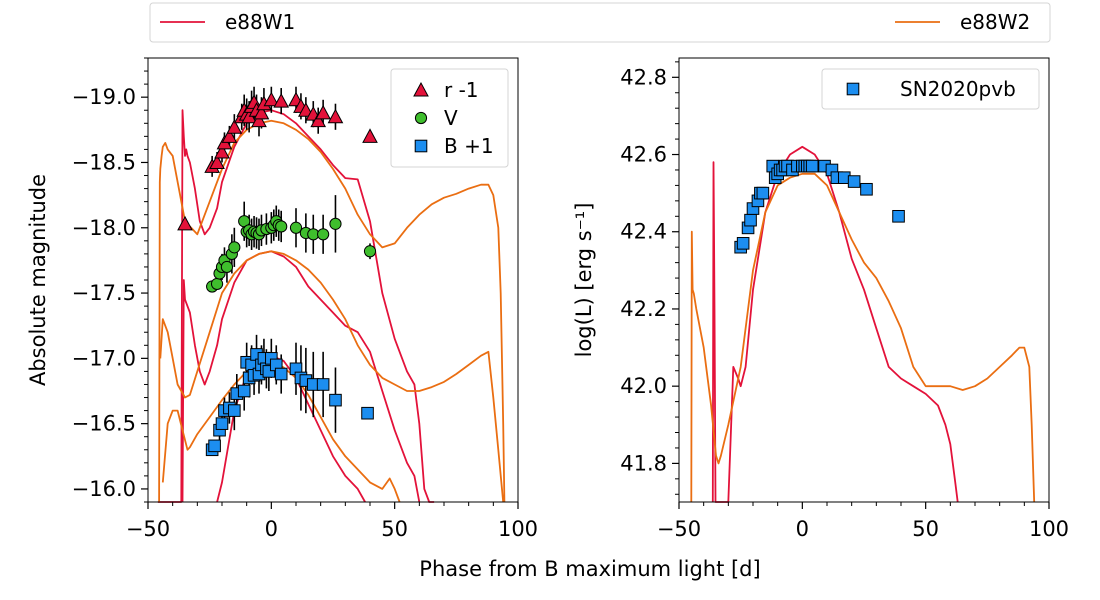 The height and width of the screenshot is (600, 1100). I want to click on top-legend-frame, so click(600, 22).